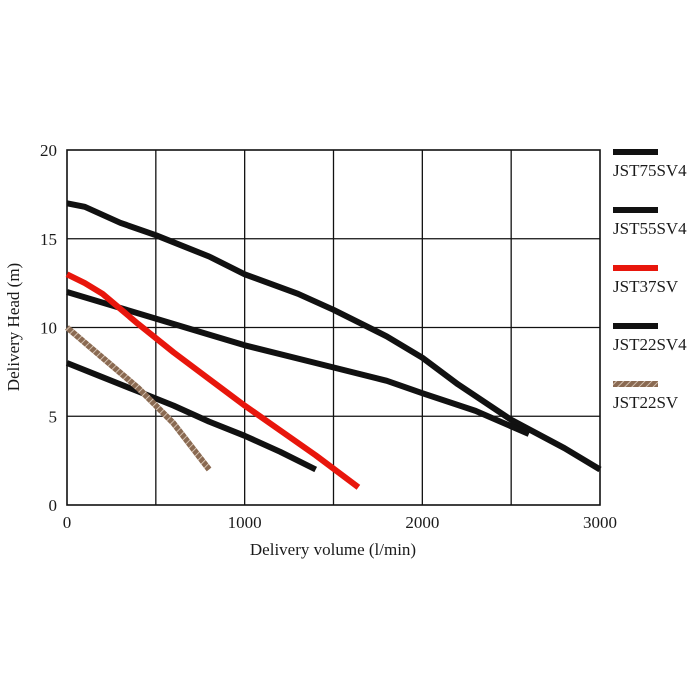 The image size is (700, 700). What do you see at coordinates (646, 402) in the screenshot?
I see `legend-label-jst22sv: JST22SV` at bounding box center [646, 402].